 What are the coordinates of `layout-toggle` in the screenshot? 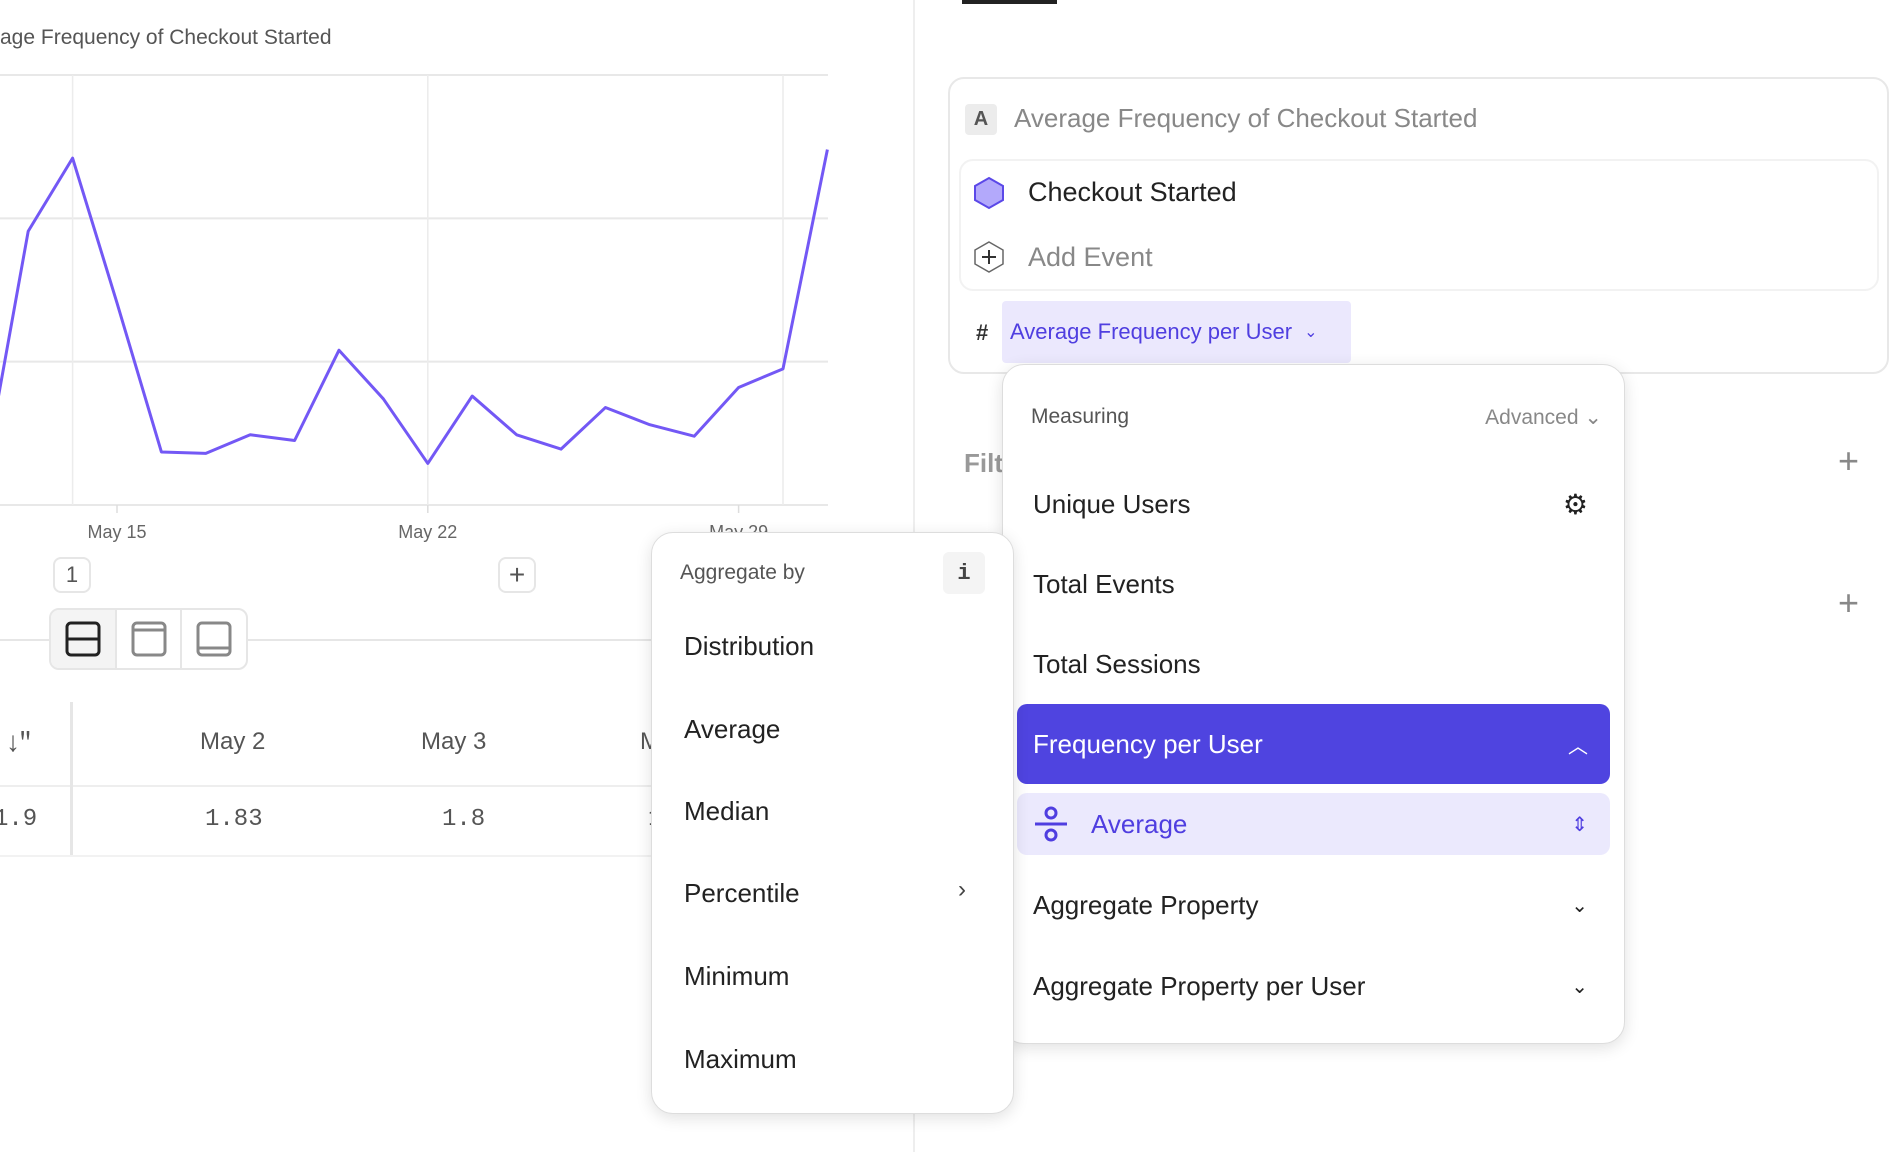 It's located at (148, 639).